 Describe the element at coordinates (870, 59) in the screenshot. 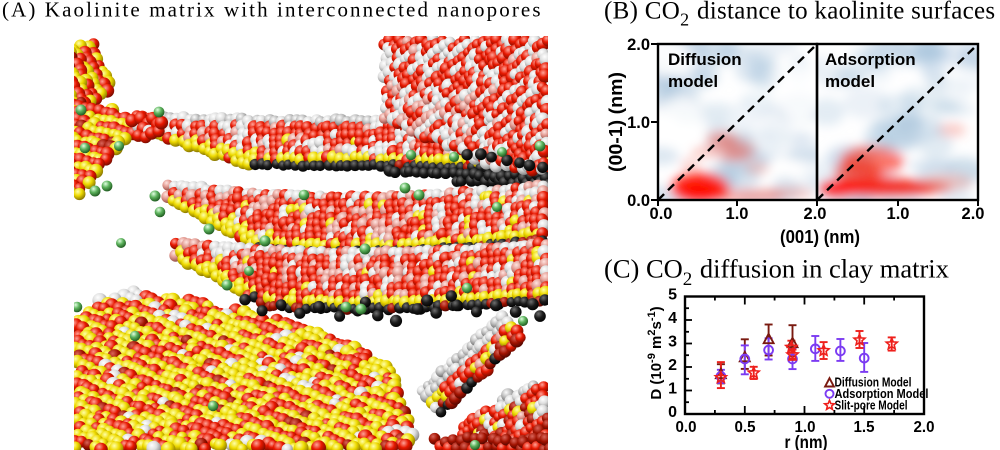

I see `svg-text: Adsorption` at that location.